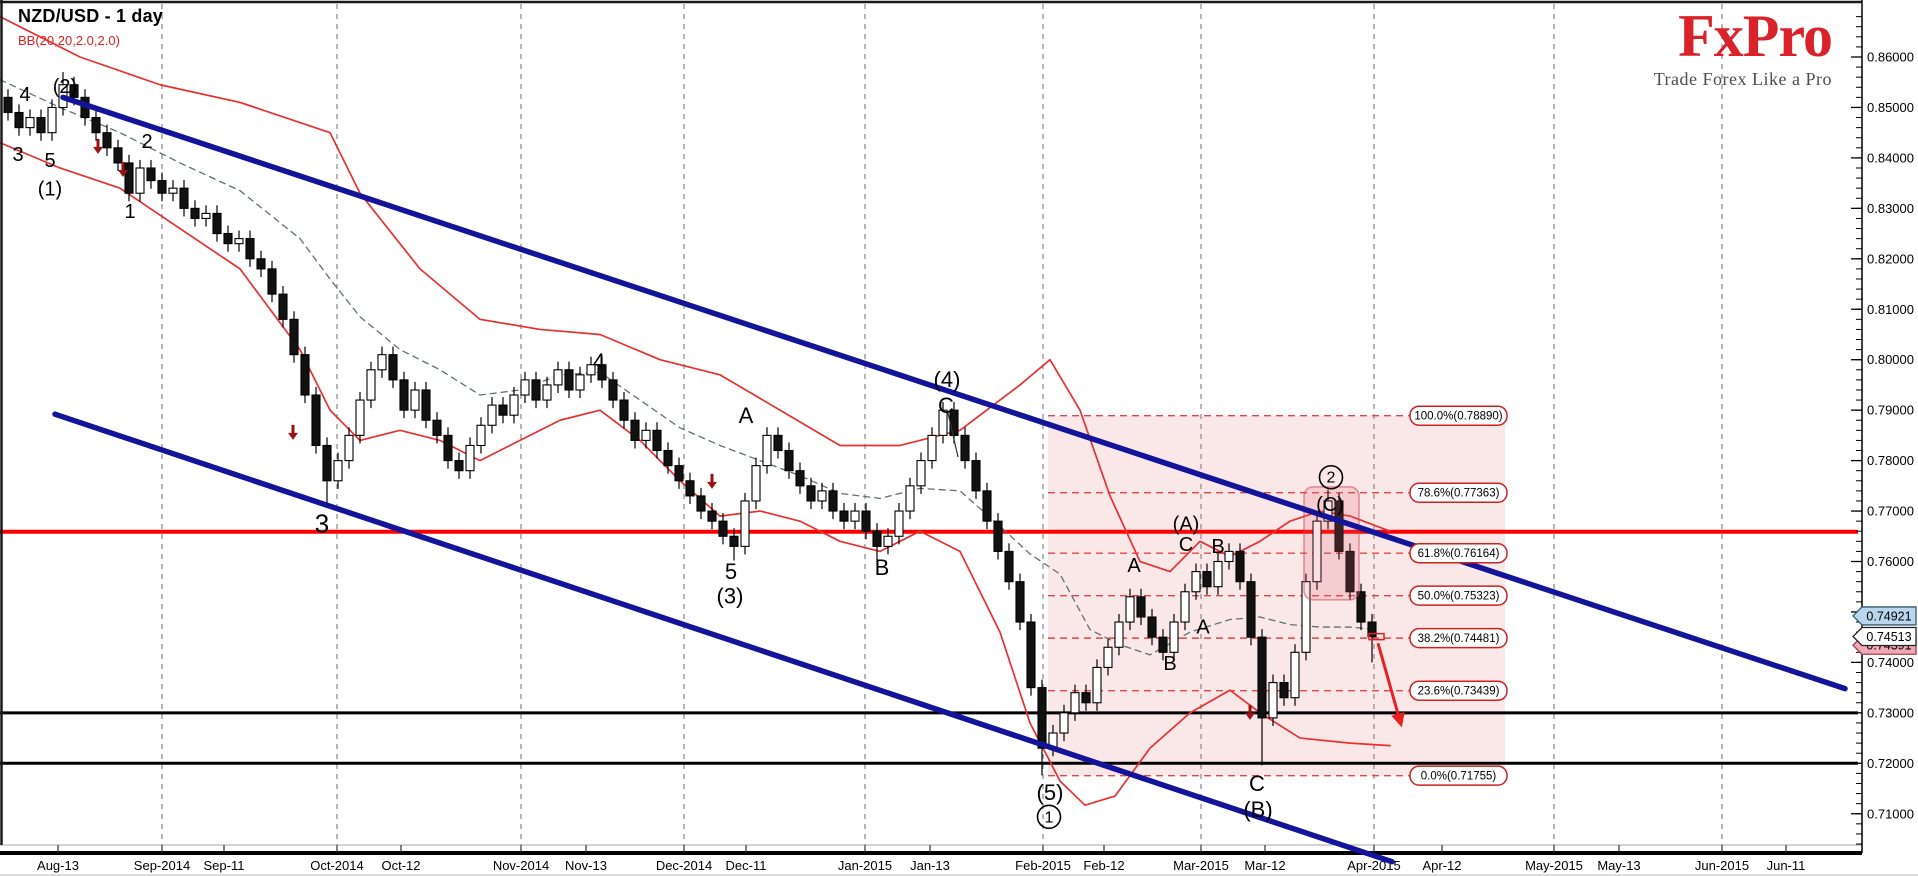 Image resolution: width=1918 pixels, height=876 pixels. What do you see at coordinates (1201, 865) in the screenshot?
I see `x-axis-label: Mar-2015` at bounding box center [1201, 865].